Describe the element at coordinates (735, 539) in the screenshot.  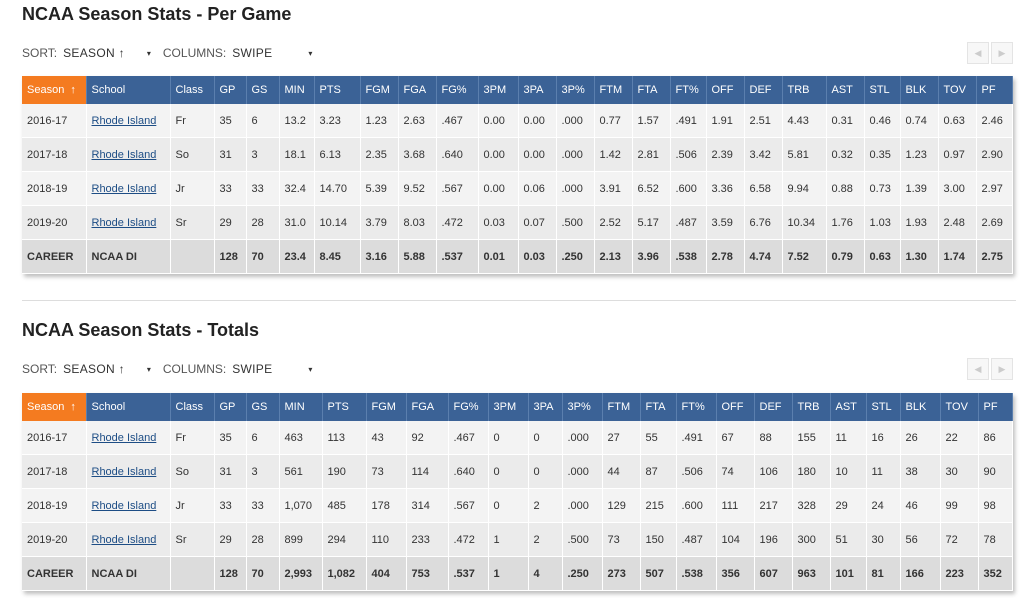
I see `cell: 104` at that location.